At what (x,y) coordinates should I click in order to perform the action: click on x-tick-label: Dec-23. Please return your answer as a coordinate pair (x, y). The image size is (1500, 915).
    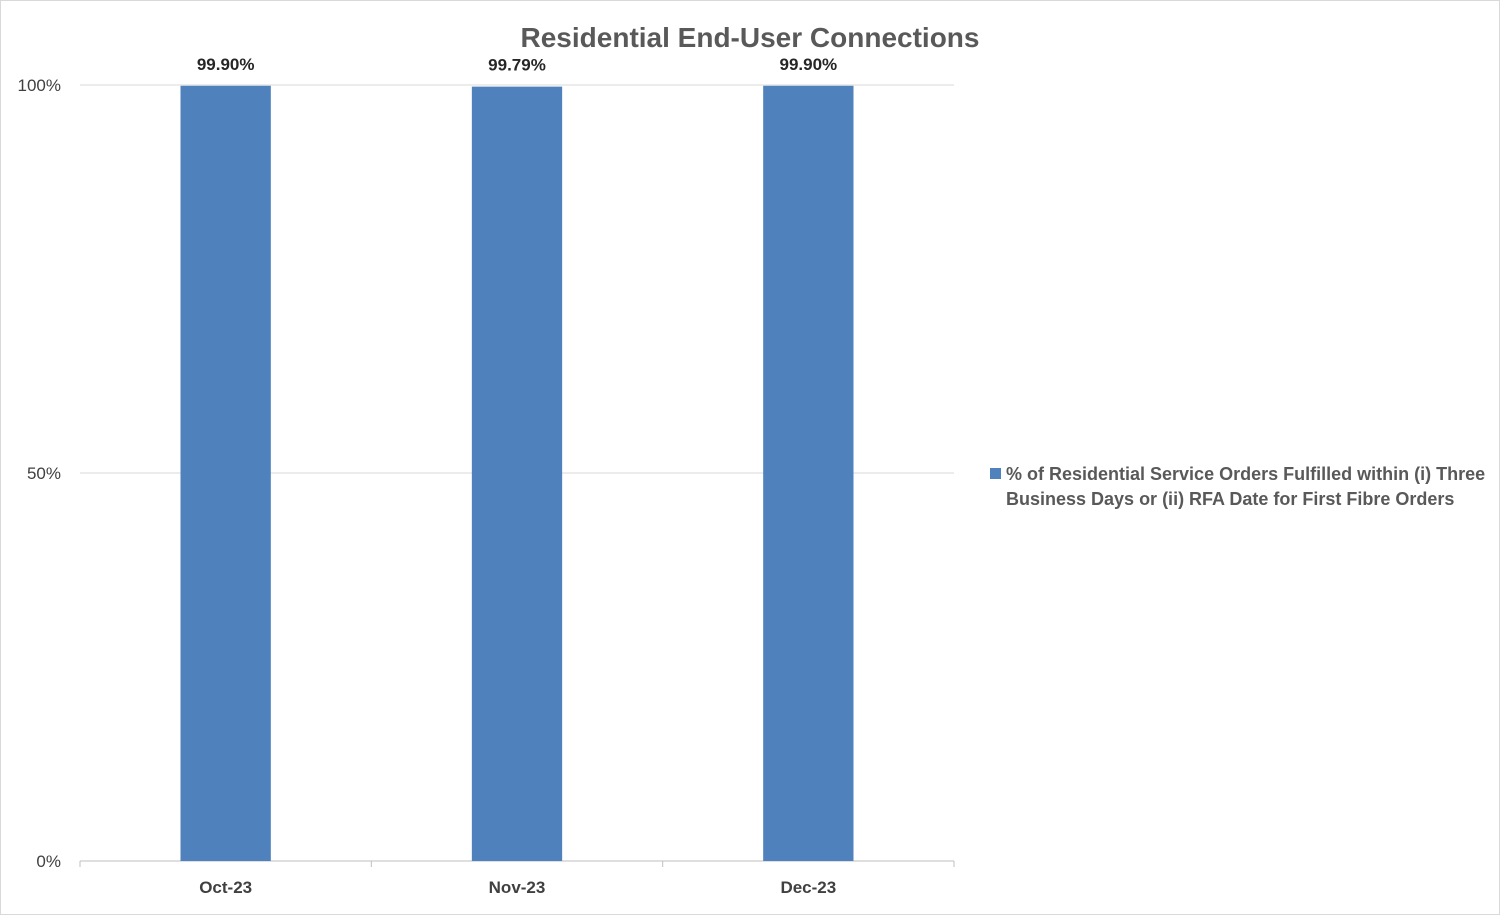
    Looking at the image, I should click on (808, 887).